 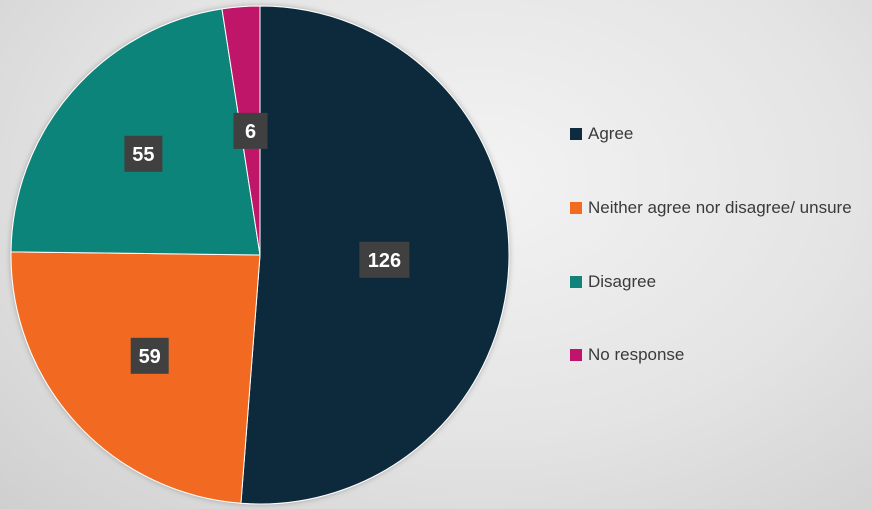 I want to click on data-label-agree: 126, so click(x=384, y=259).